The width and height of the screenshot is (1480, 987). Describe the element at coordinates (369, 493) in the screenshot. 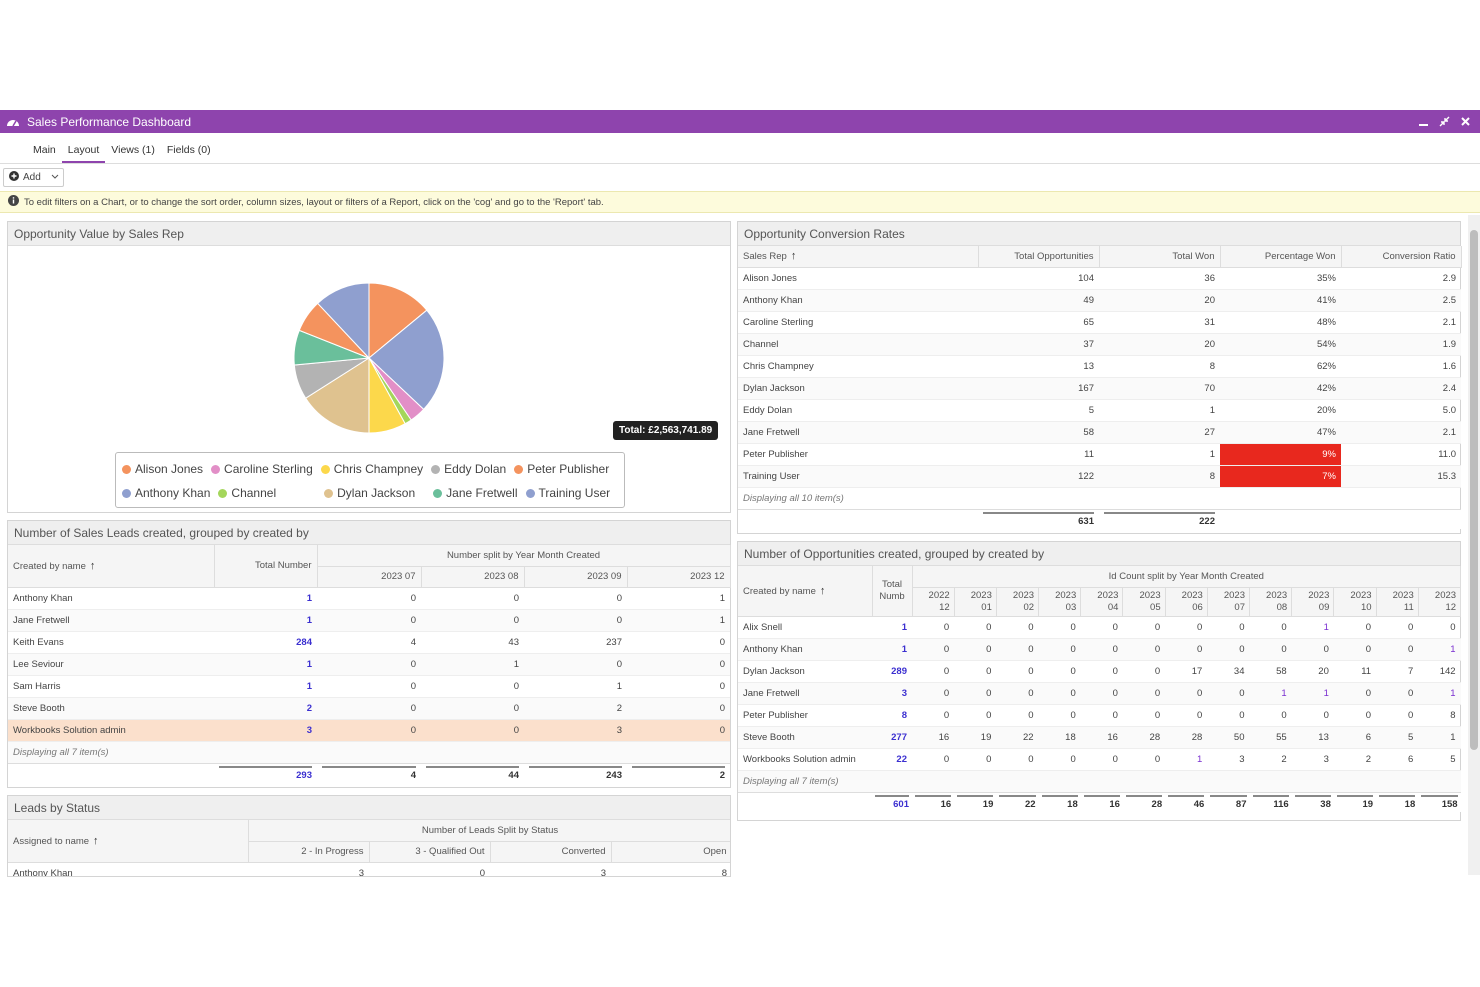

I see `legend-item: Dylan Jackson` at that location.